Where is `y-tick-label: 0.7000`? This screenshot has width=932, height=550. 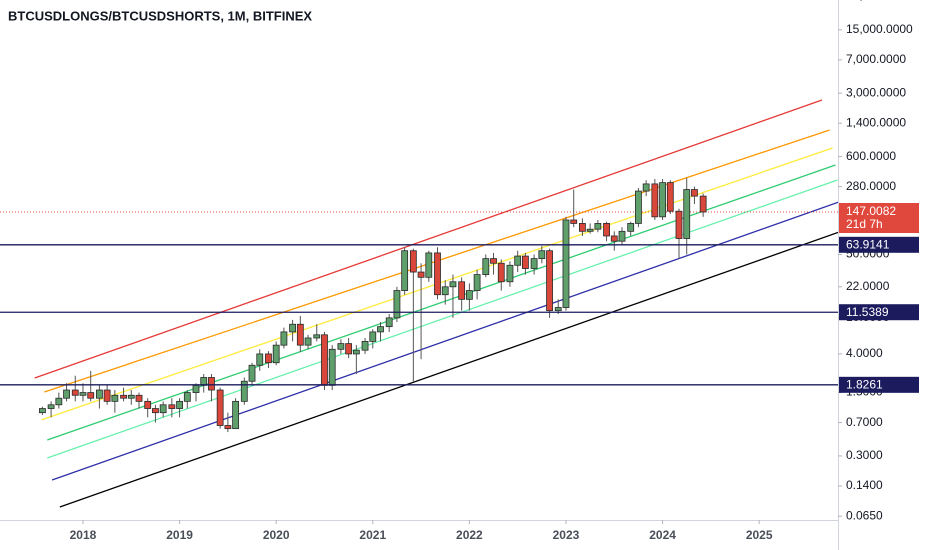 y-tick-label: 0.7000 is located at coordinates (864, 422).